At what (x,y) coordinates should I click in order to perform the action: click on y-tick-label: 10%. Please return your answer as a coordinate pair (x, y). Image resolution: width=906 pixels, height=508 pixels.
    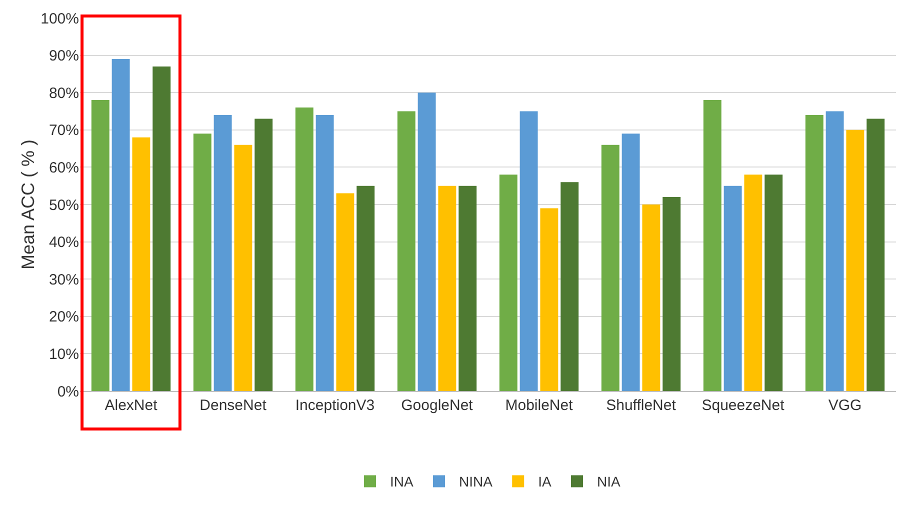
    Looking at the image, I should click on (63, 354).